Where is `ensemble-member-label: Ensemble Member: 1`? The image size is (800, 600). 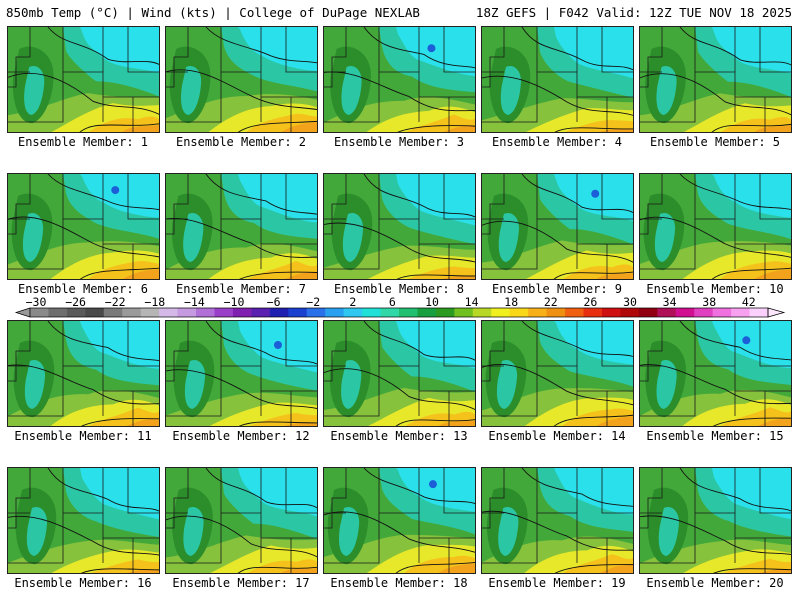
ensemble-member-label: Ensemble Member: 1 is located at coordinates (83, 142).